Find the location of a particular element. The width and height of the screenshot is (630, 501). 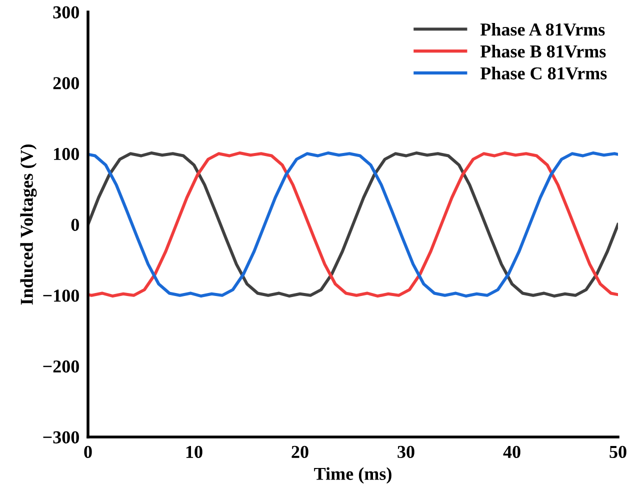

x-tick-label: 10 is located at coordinates (194, 452).